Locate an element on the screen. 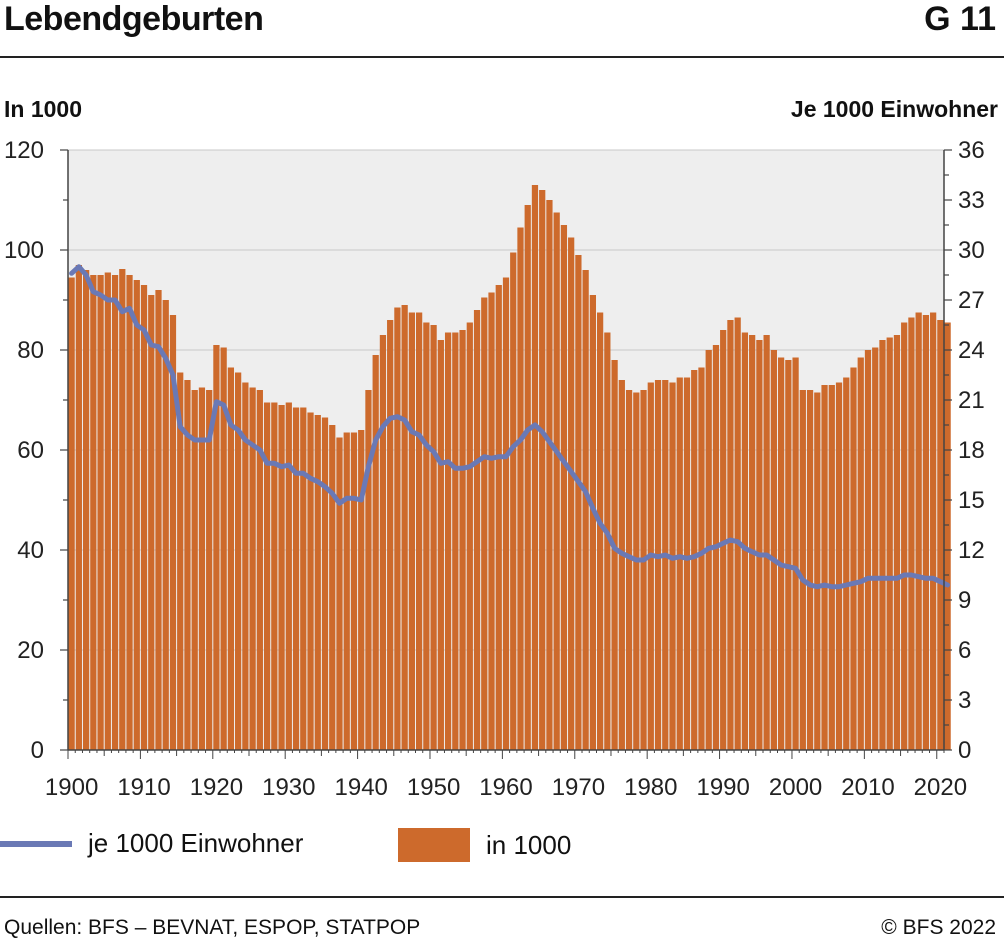 The image size is (1004, 945). legend-line-swatch is located at coordinates (36, 843).